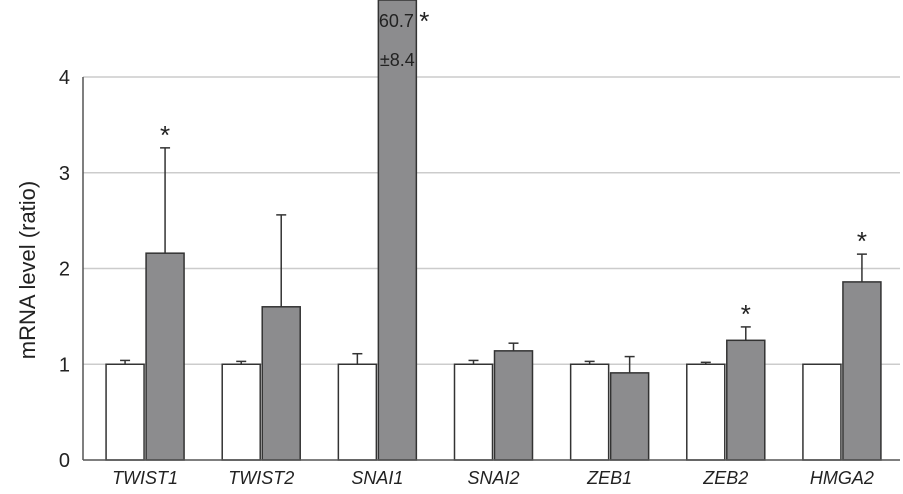  I want to click on clipped-error-label: ±8.4, so click(397, 60).